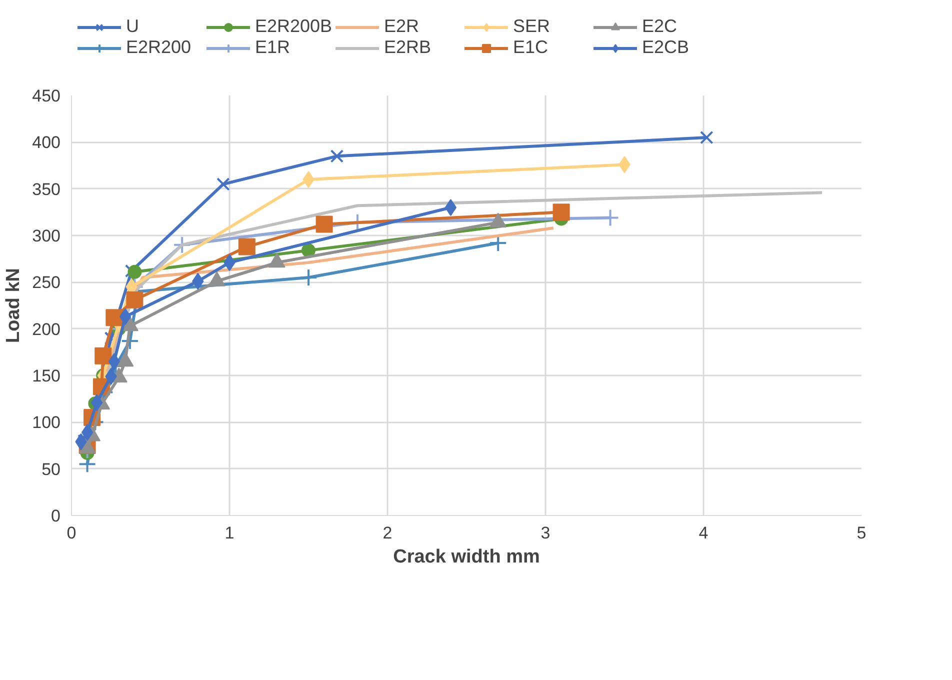 The height and width of the screenshot is (680, 952). What do you see at coordinates (294, 26) in the screenshot?
I see `legend-label: E2R200B` at bounding box center [294, 26].